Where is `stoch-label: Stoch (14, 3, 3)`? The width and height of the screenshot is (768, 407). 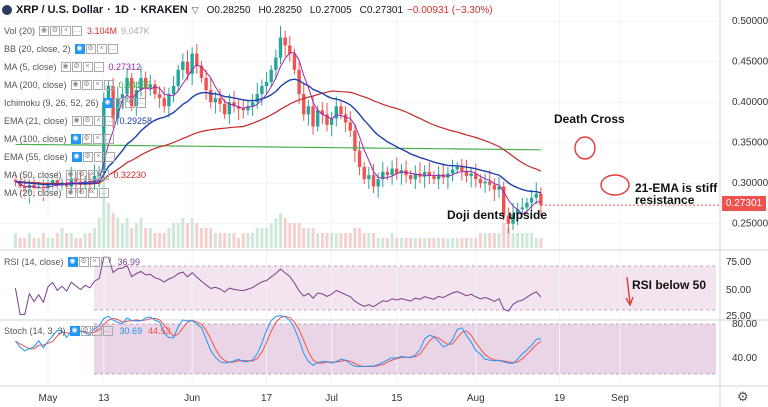 stoch-label: Stoch (14, 3, 3) is located at coordinates (35, 331).